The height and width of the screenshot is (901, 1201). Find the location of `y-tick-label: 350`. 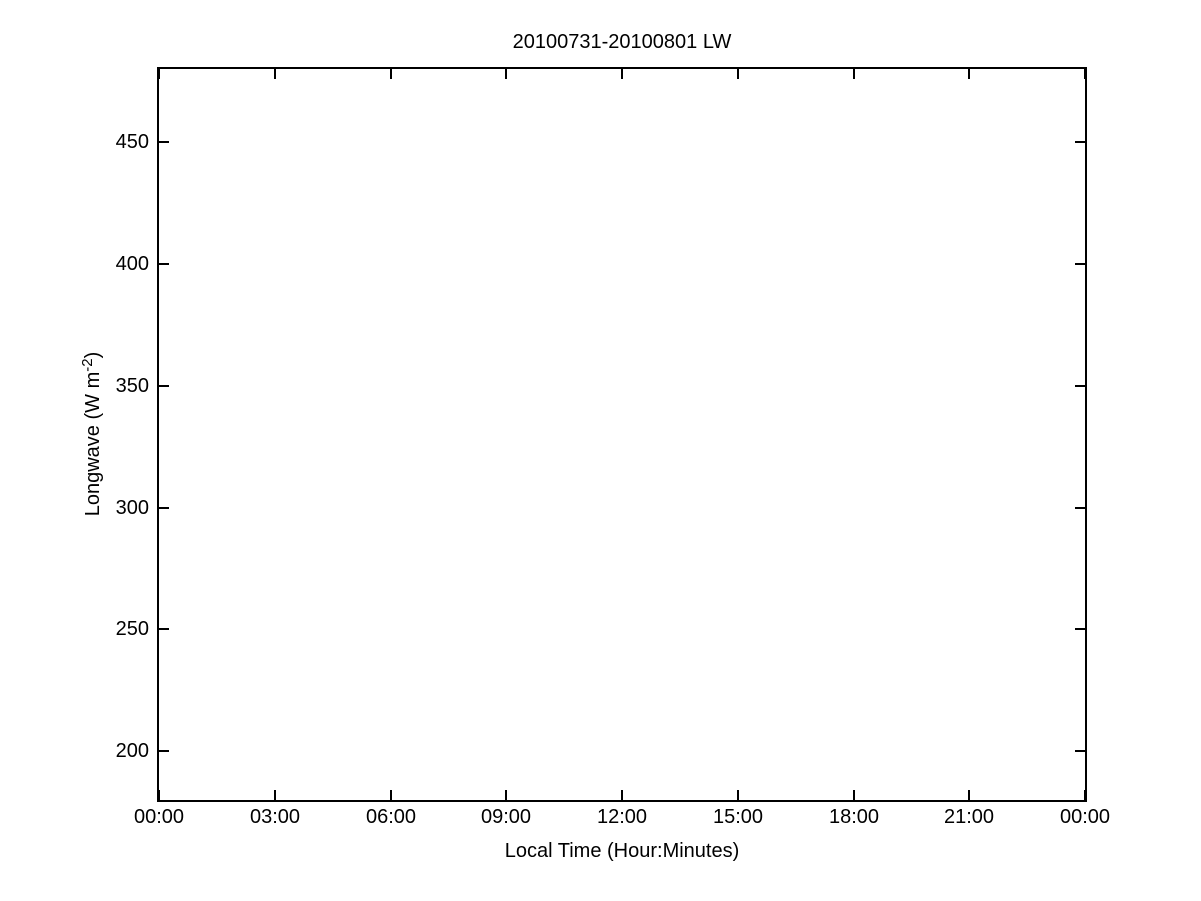

y-tick-label: 350 is located at coordinates (132, 386).